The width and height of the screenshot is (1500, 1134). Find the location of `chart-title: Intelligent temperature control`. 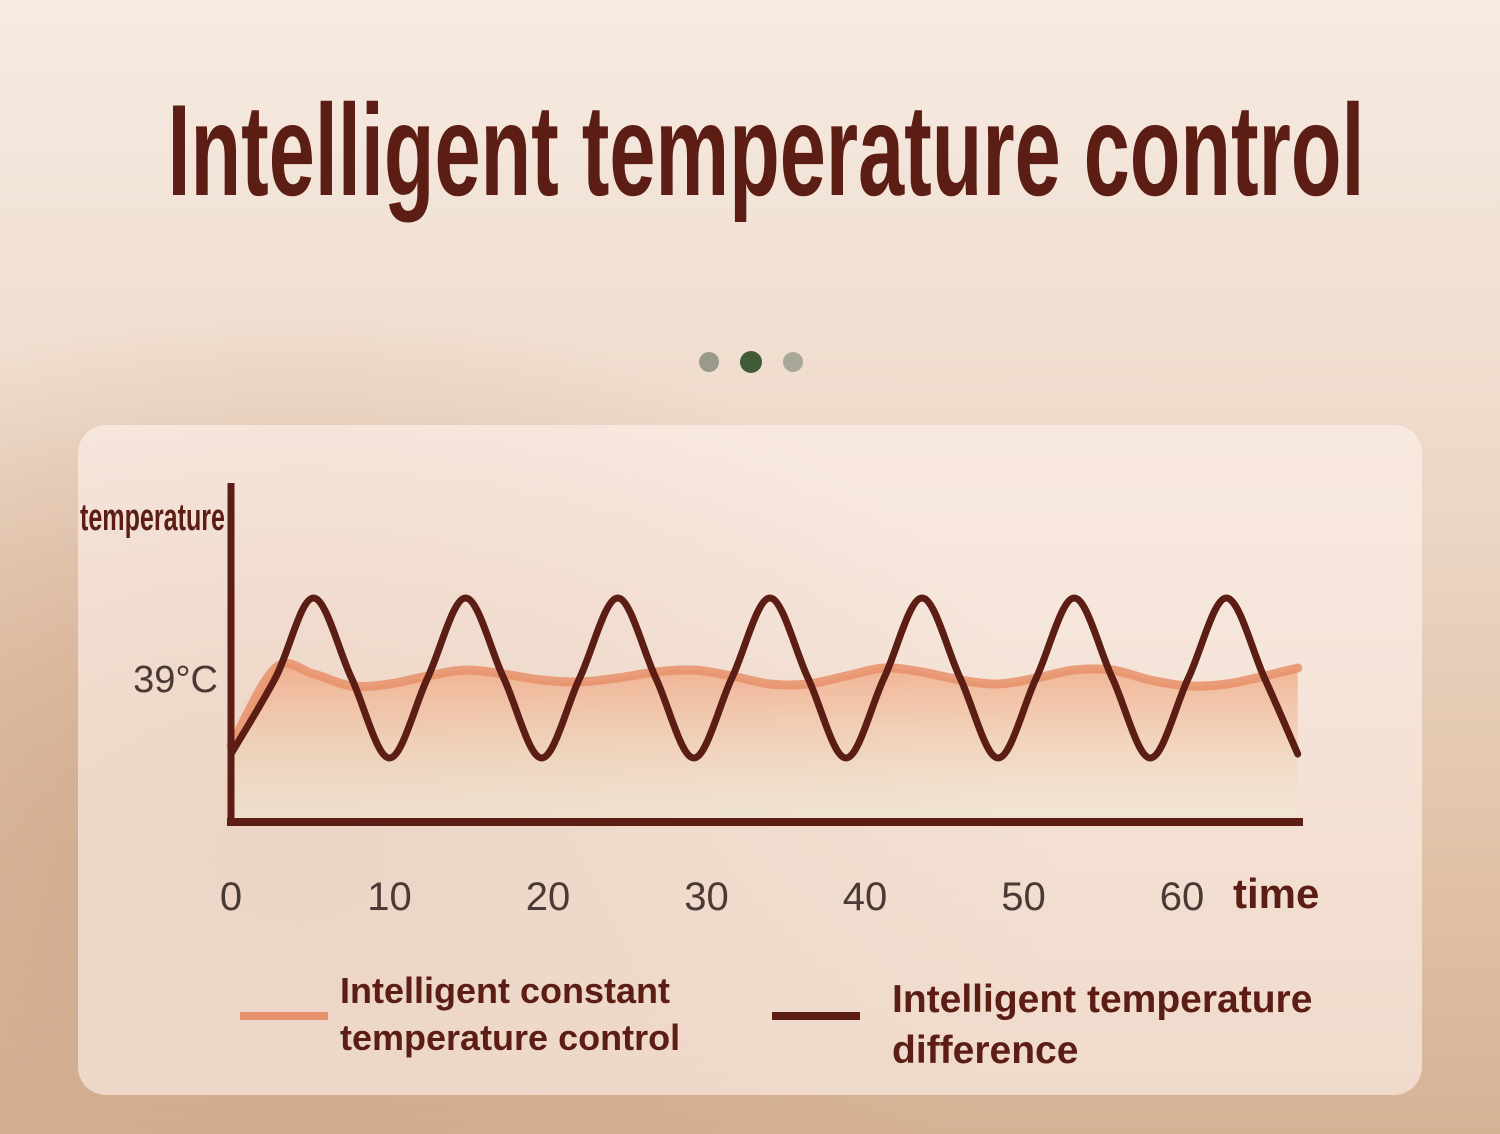

chart-title: Intelligent temperature control is located at coordinates (766, 150).